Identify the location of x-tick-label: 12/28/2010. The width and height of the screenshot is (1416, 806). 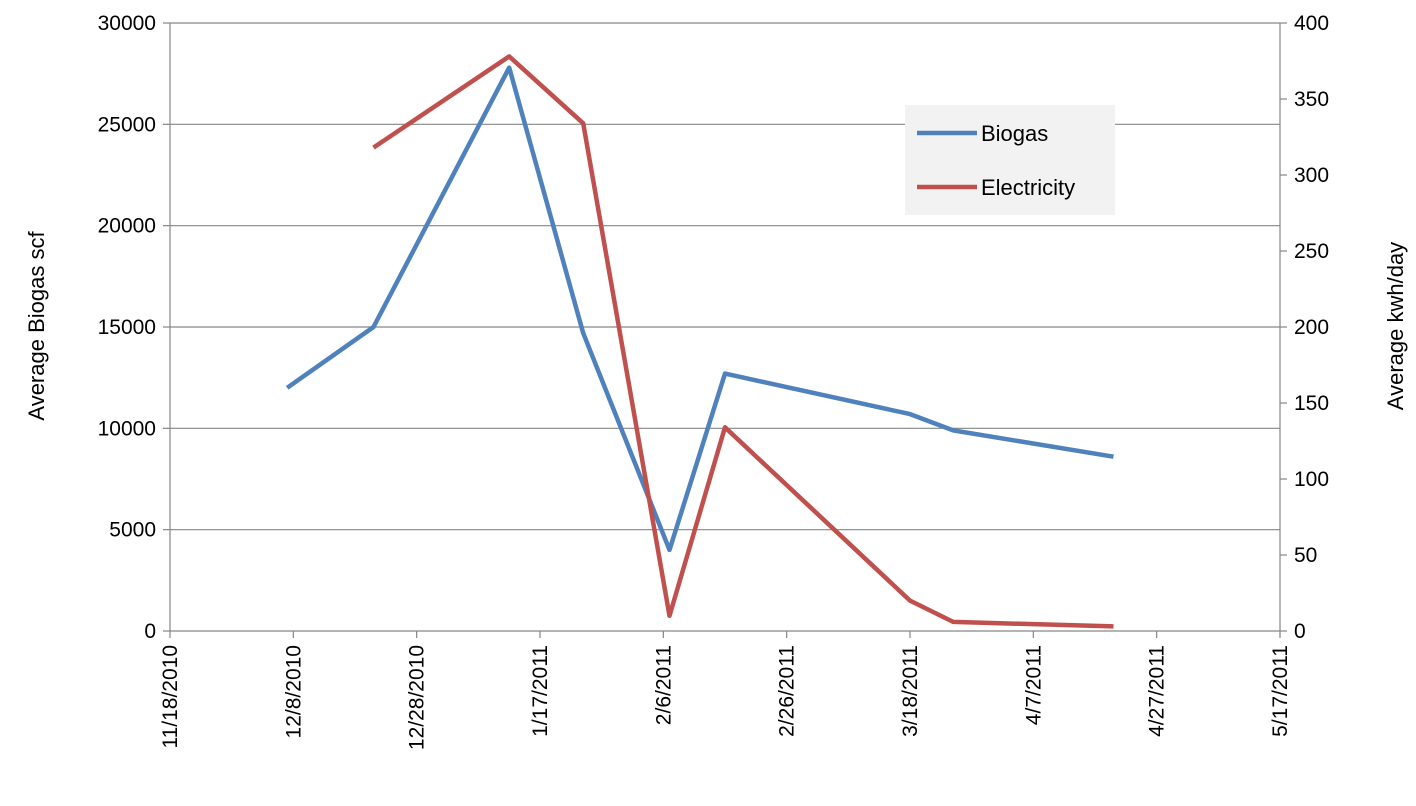
(417, 697).